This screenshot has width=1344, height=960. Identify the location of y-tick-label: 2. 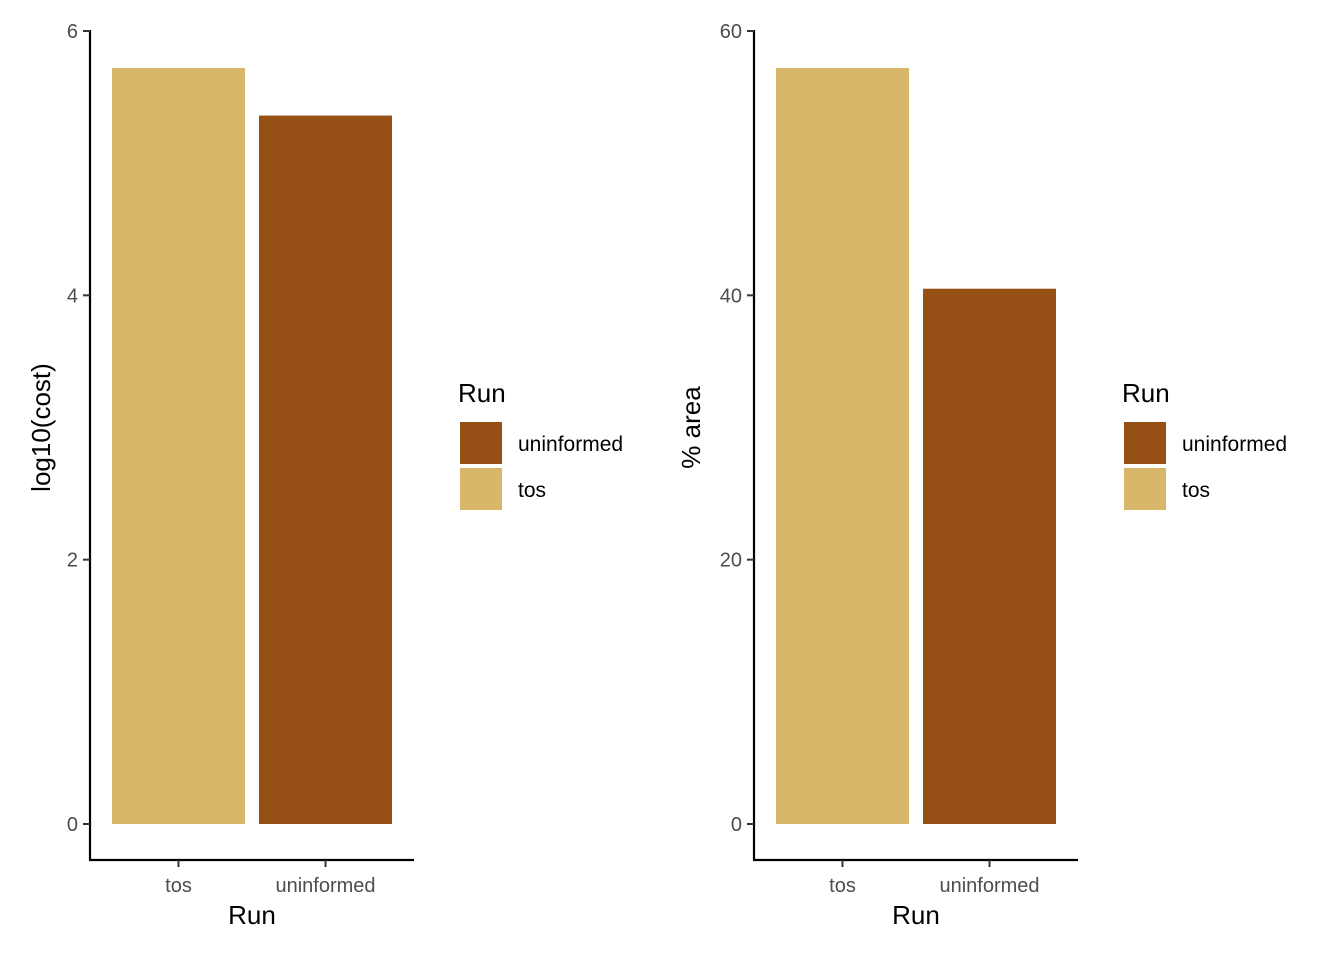
(72, 561).